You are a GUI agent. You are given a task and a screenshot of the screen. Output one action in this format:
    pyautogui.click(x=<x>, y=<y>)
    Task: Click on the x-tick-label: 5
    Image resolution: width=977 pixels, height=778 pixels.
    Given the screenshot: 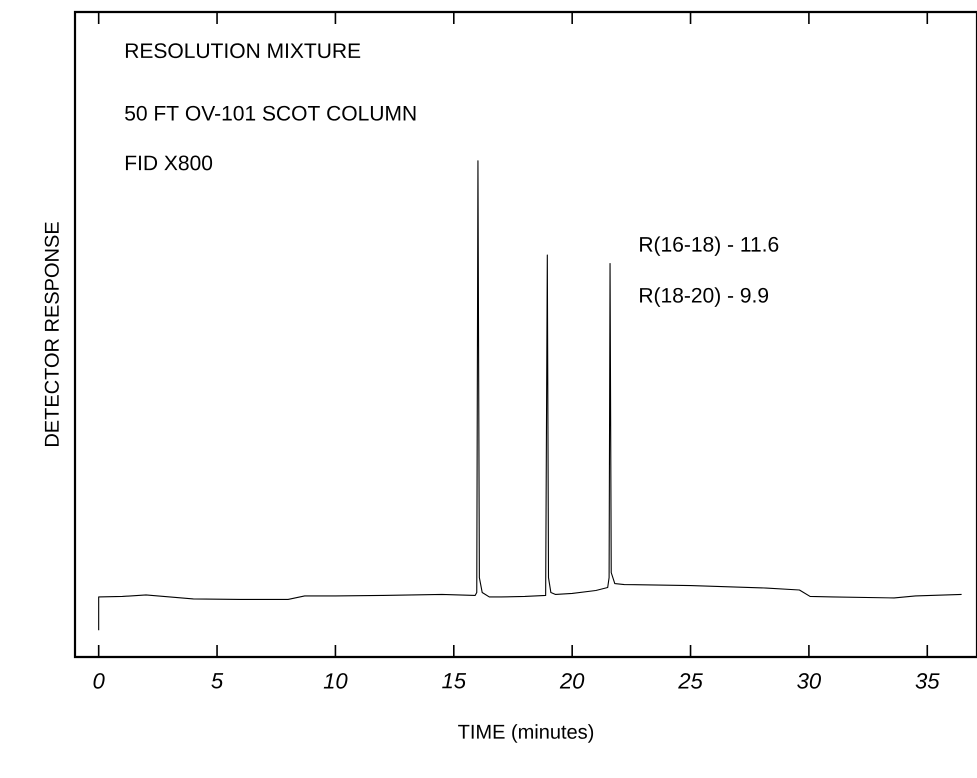 What is the action you would take?
    pyautogui.click(x=217, y=680)
    